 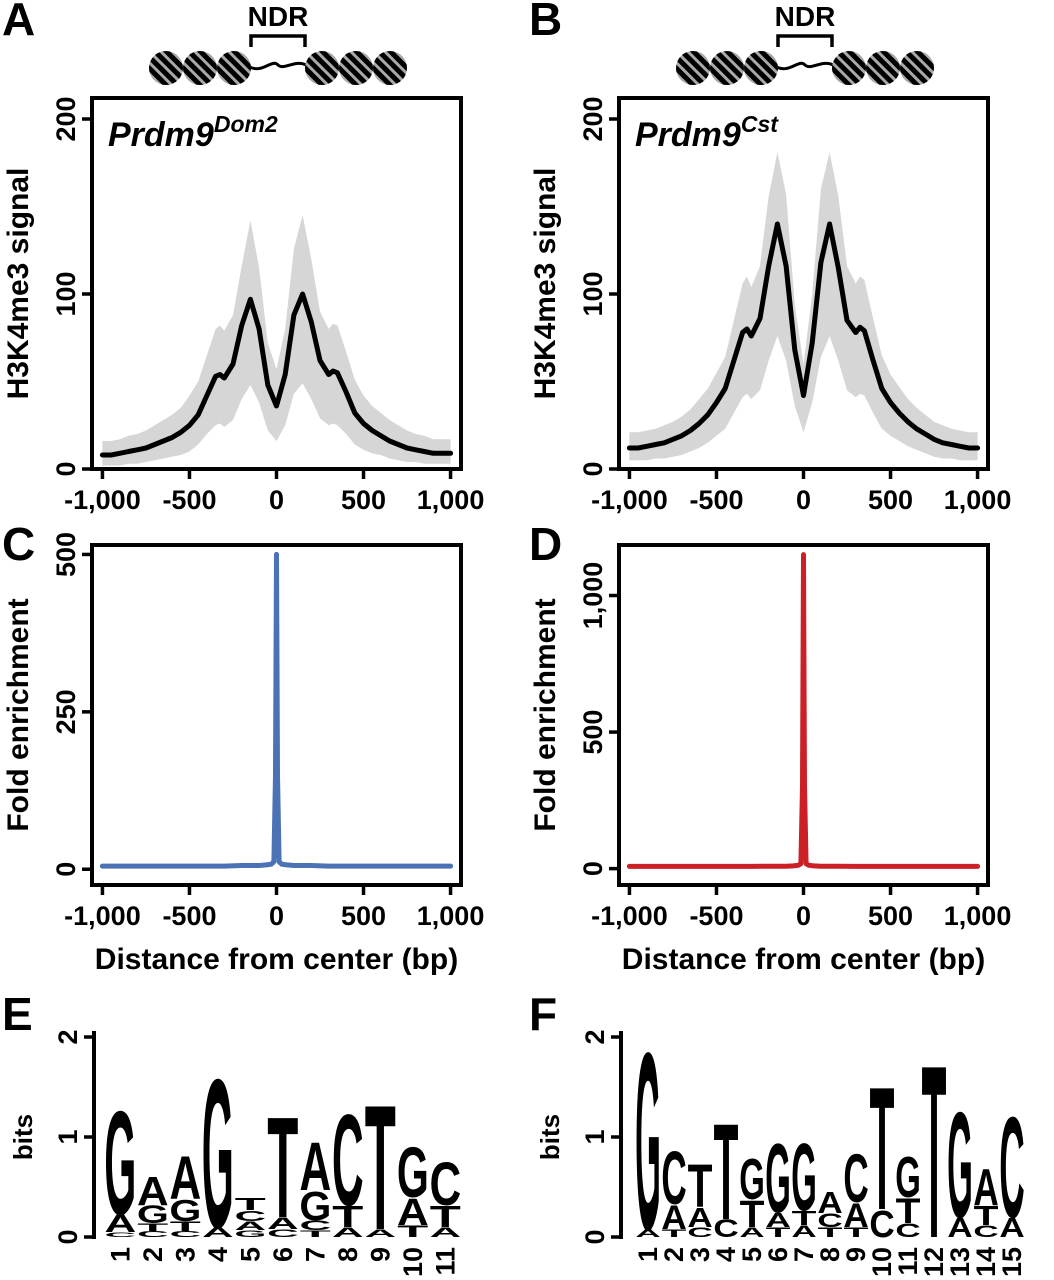 I want to click on panel-label-C: C, so click(x=19, y=544).